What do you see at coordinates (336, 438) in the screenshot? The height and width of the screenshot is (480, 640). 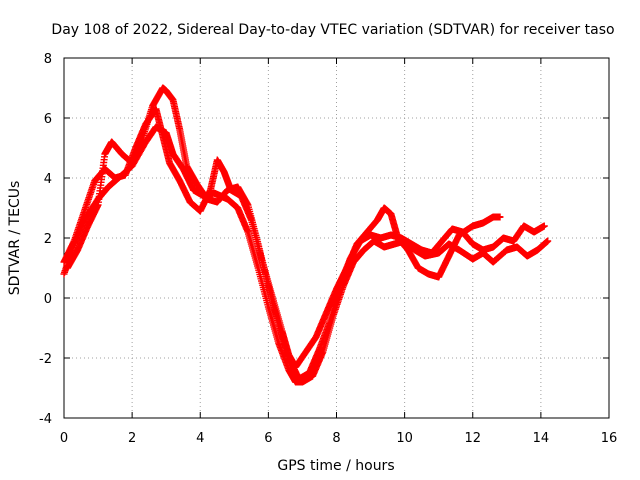 I see `x-tick-label: 8` at bounding box center [336, 438].